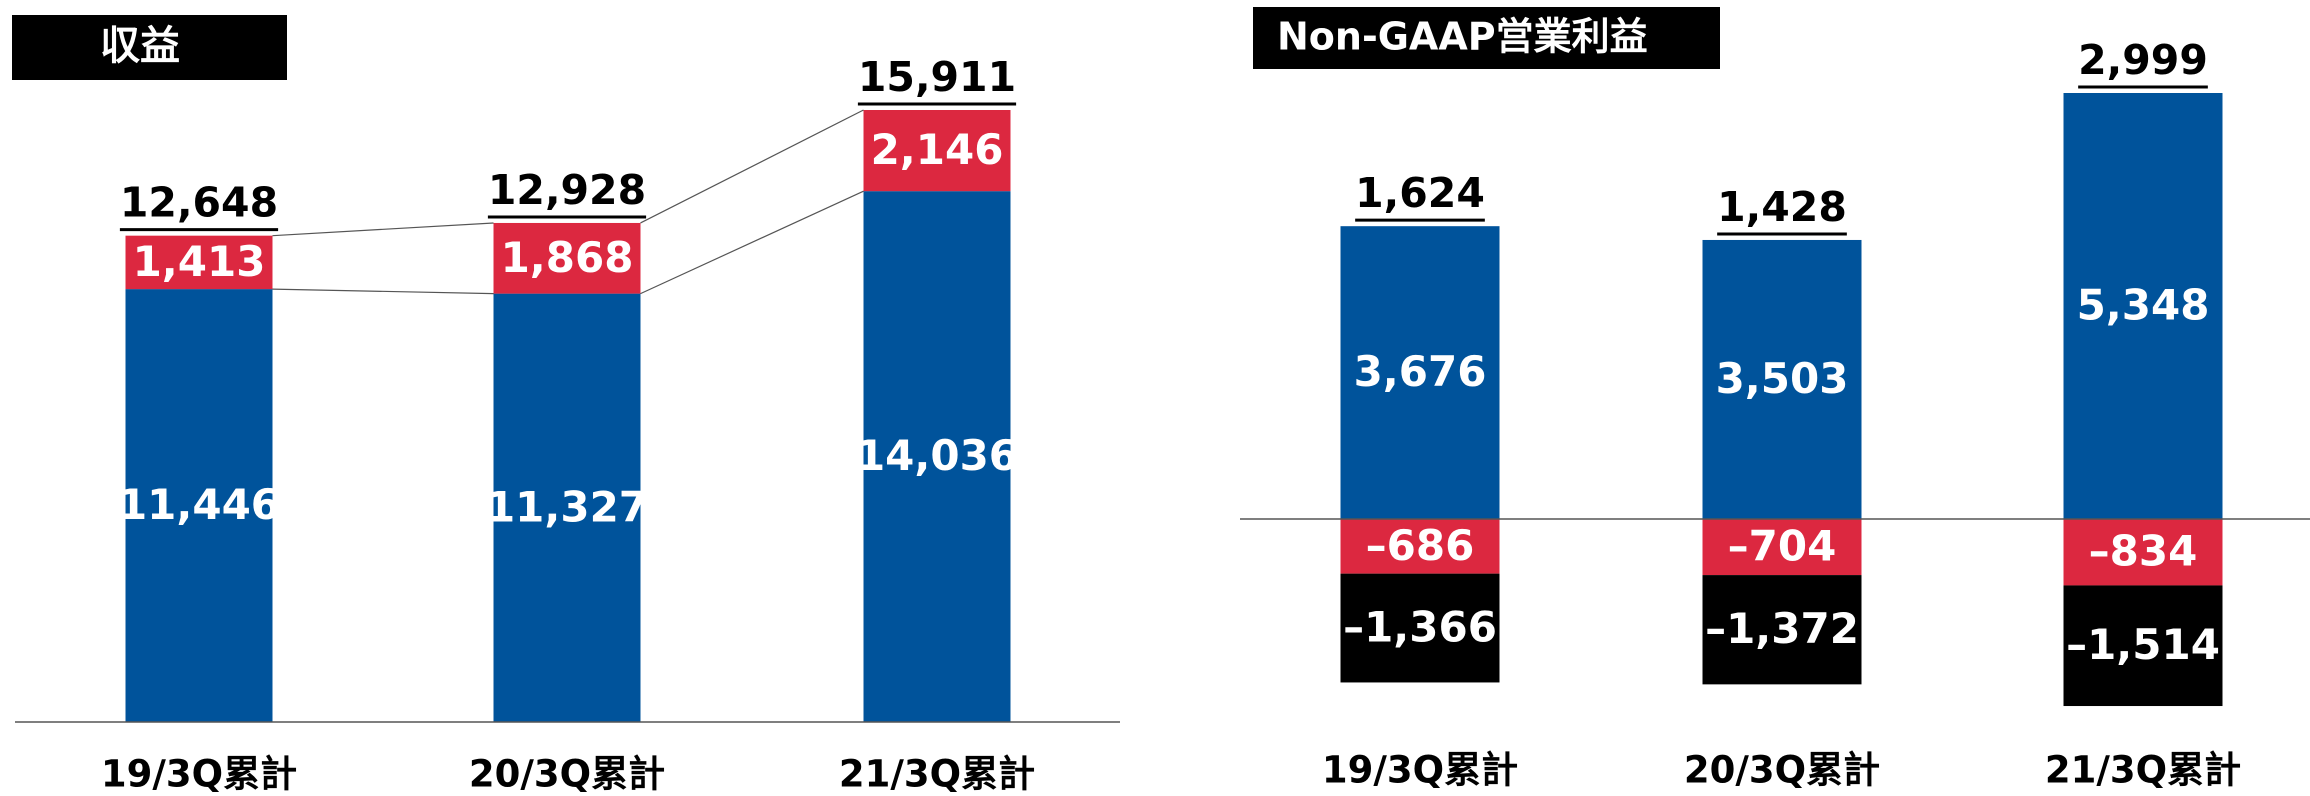 The width and height of the screenshot is (2310, 796). Describe the element at coordinates (2143, 60) in the screenshot. I see `total-label: 2,999` at that location.